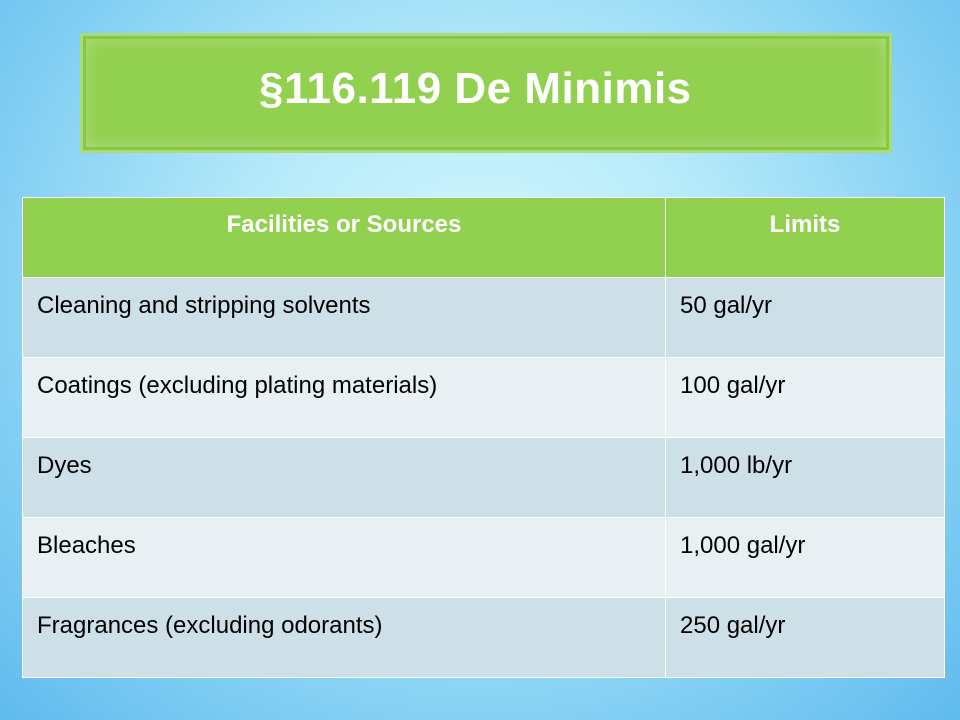  I want to click on limit-cell: 50 gal/yr, so click(805, 317).